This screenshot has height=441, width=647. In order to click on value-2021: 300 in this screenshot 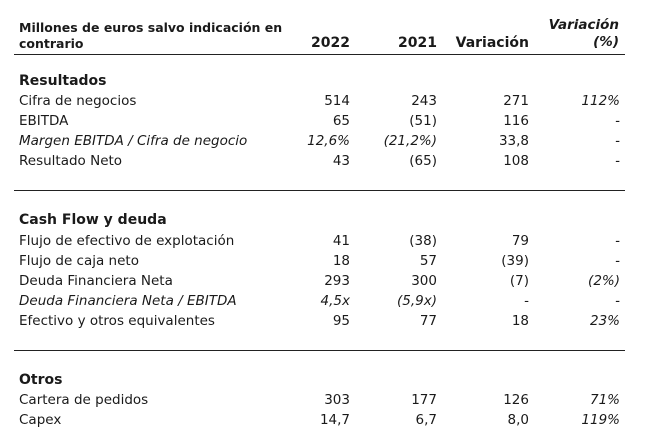, I will do `click(424, 281)`.